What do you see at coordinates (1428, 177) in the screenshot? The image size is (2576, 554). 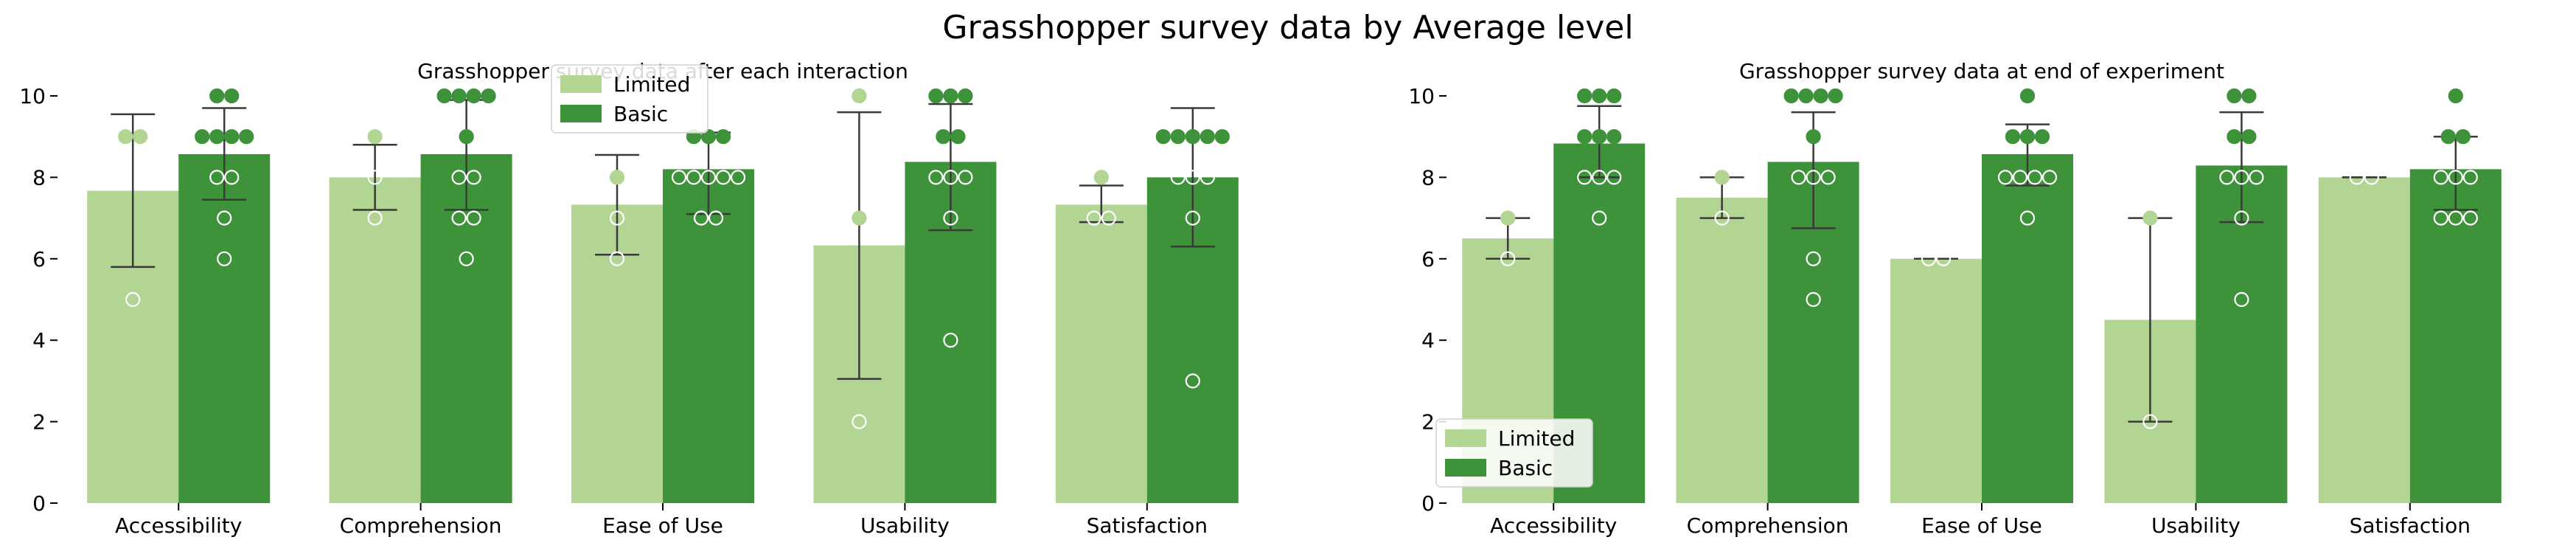 I see `y-tick-label: 8` at bounding box center [1428, 177].